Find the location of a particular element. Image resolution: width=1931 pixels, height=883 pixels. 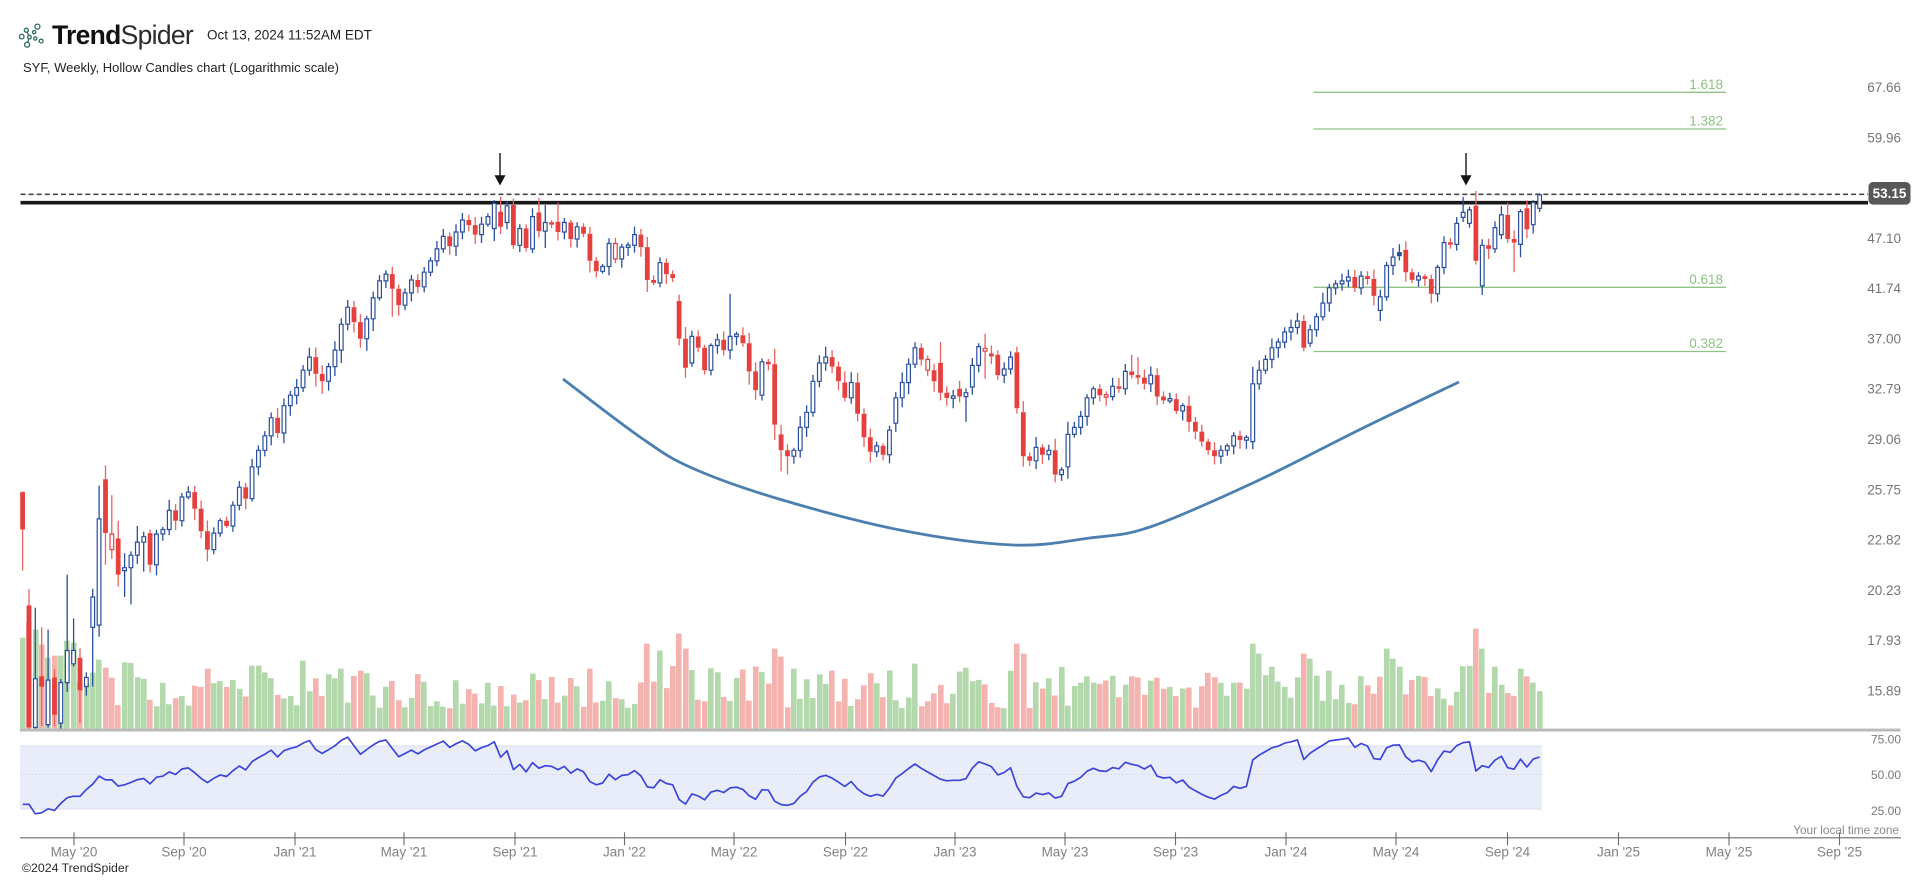

svg-text: Jan '24 is located at coordinates (1286, 852).